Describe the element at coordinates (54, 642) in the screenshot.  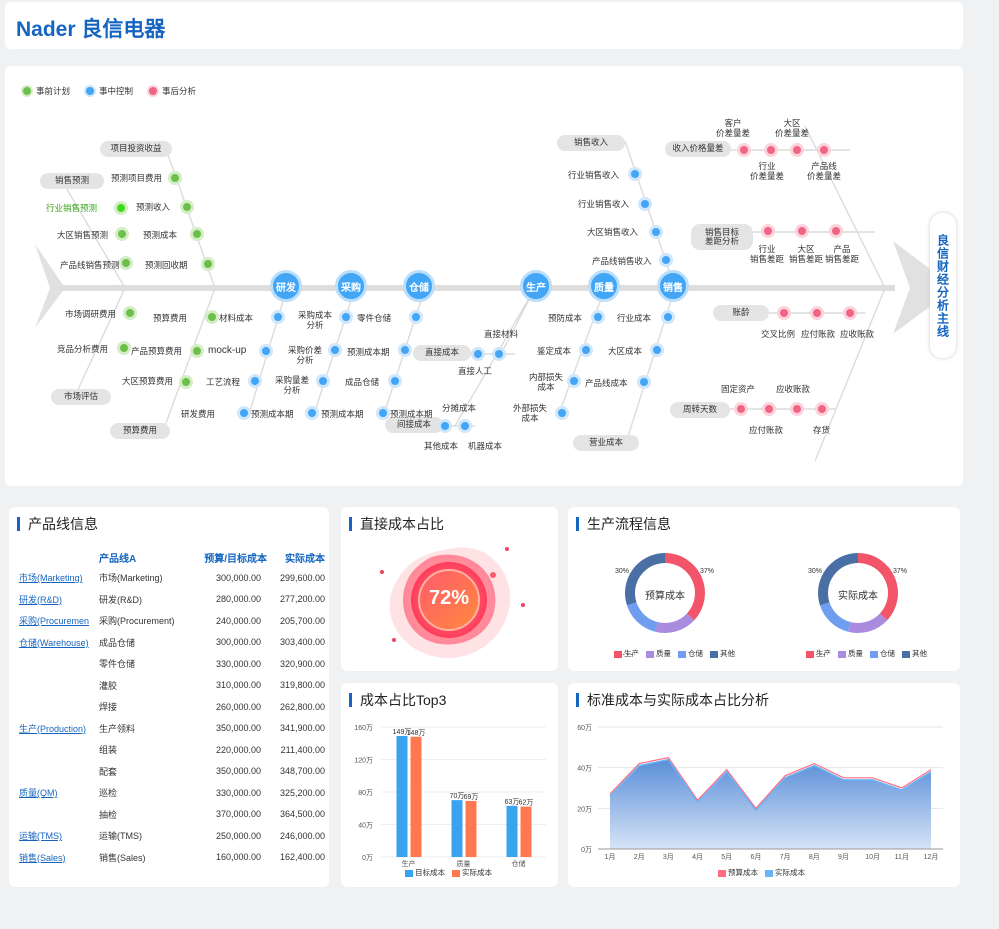
I see `product-line-link: 仓储(Warehouse)` at that location.